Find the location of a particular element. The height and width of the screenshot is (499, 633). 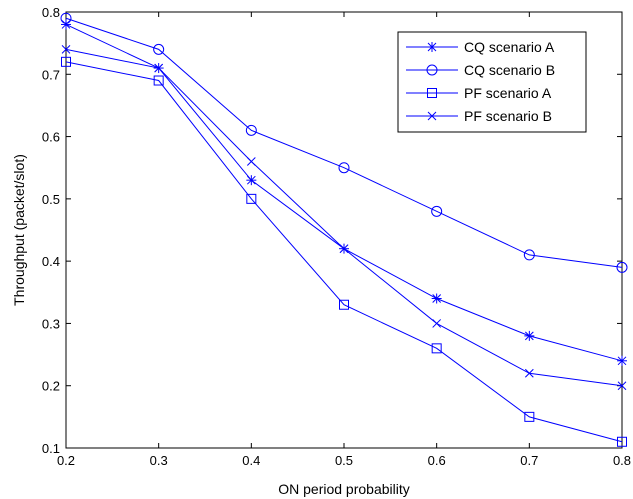

y-tick-label: 0.7 is located at coordinates (51, 74).